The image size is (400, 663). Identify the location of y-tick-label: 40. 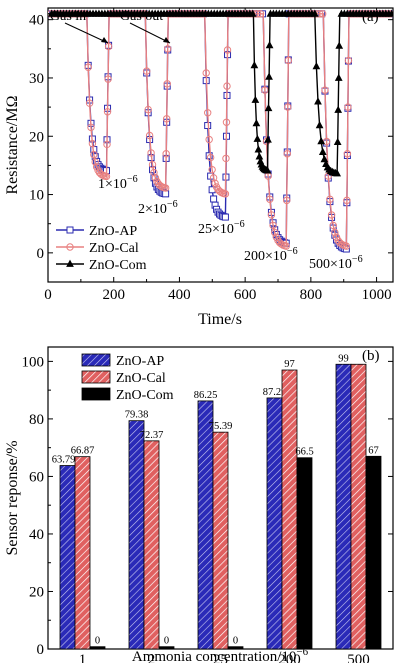
(36, 535).